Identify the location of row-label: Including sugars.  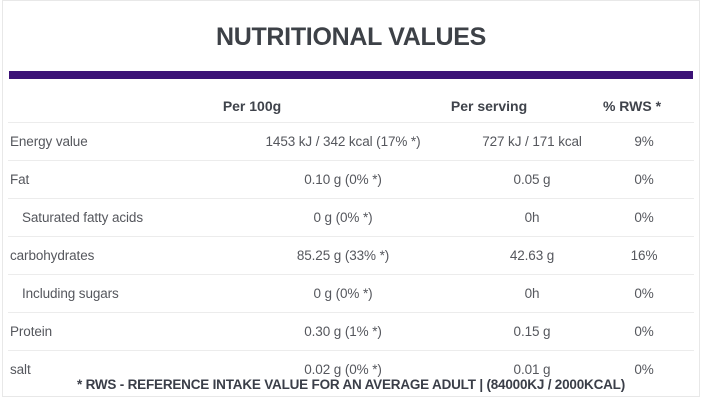
(70, 293).